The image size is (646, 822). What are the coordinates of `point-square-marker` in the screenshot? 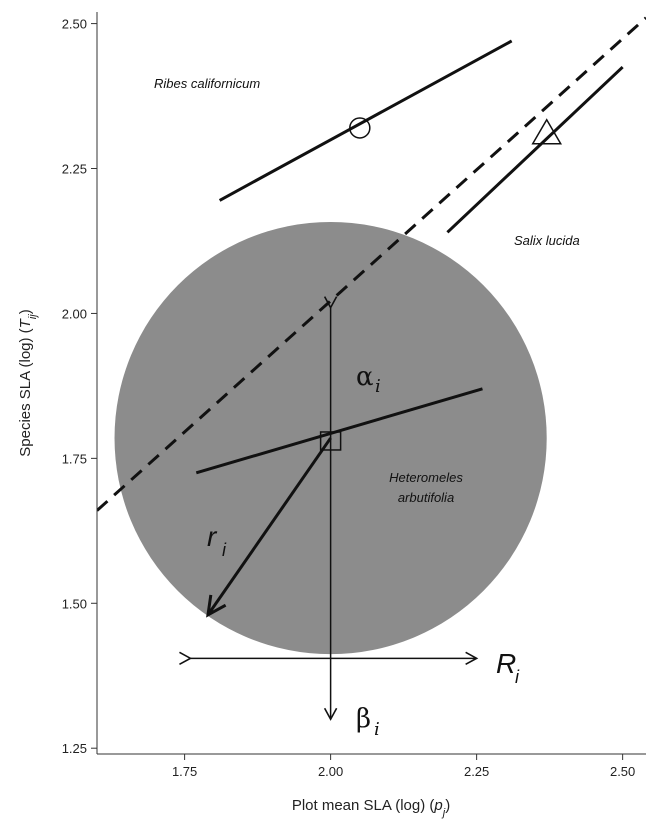 It's located at (330, 441).